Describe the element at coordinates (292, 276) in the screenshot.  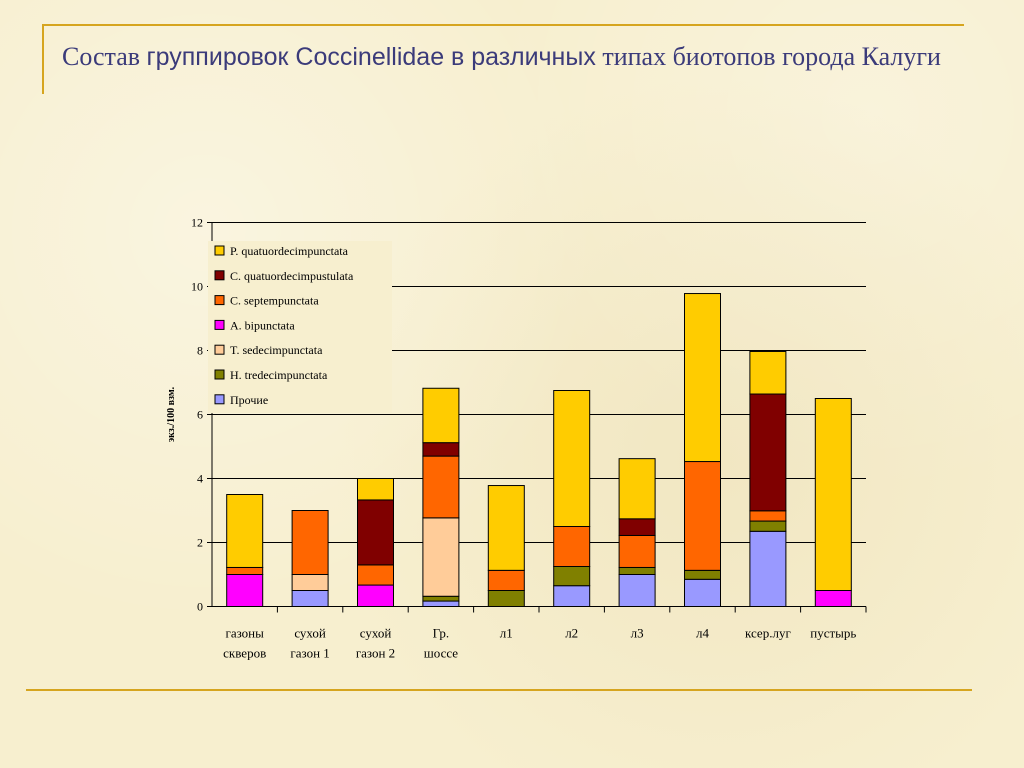
I see `legend-label: C. quatuordecimpustulata` at that location.